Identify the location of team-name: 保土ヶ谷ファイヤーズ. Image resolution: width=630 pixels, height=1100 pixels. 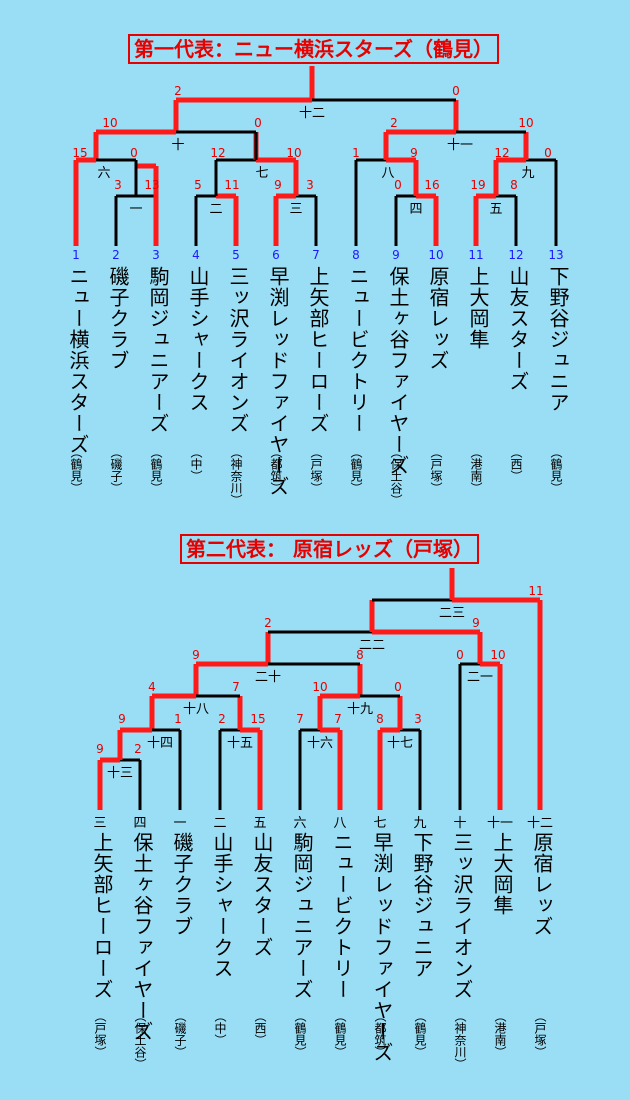
(398, 371).